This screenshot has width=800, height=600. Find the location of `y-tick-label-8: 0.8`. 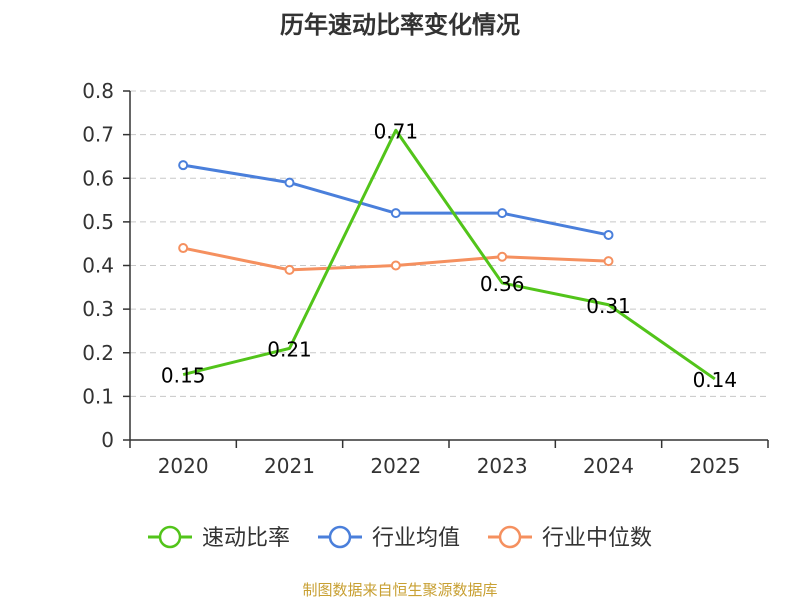

y-tick-label-8: 0.8 is located at coordinates (98, 91).